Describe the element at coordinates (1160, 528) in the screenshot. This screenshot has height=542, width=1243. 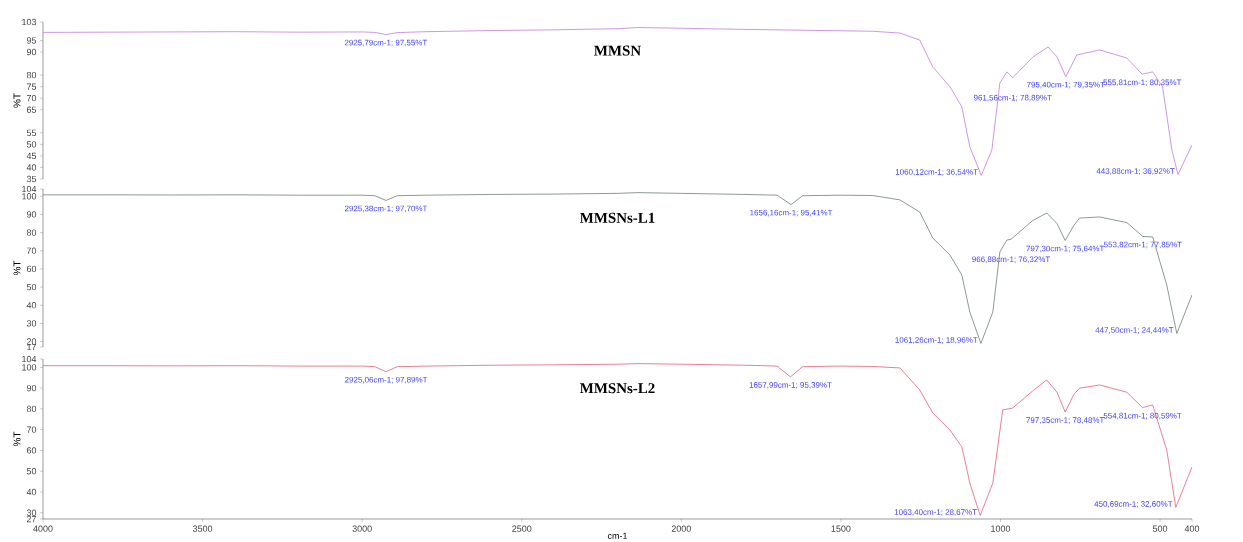
I see `x-tick-label: 500` at that location.